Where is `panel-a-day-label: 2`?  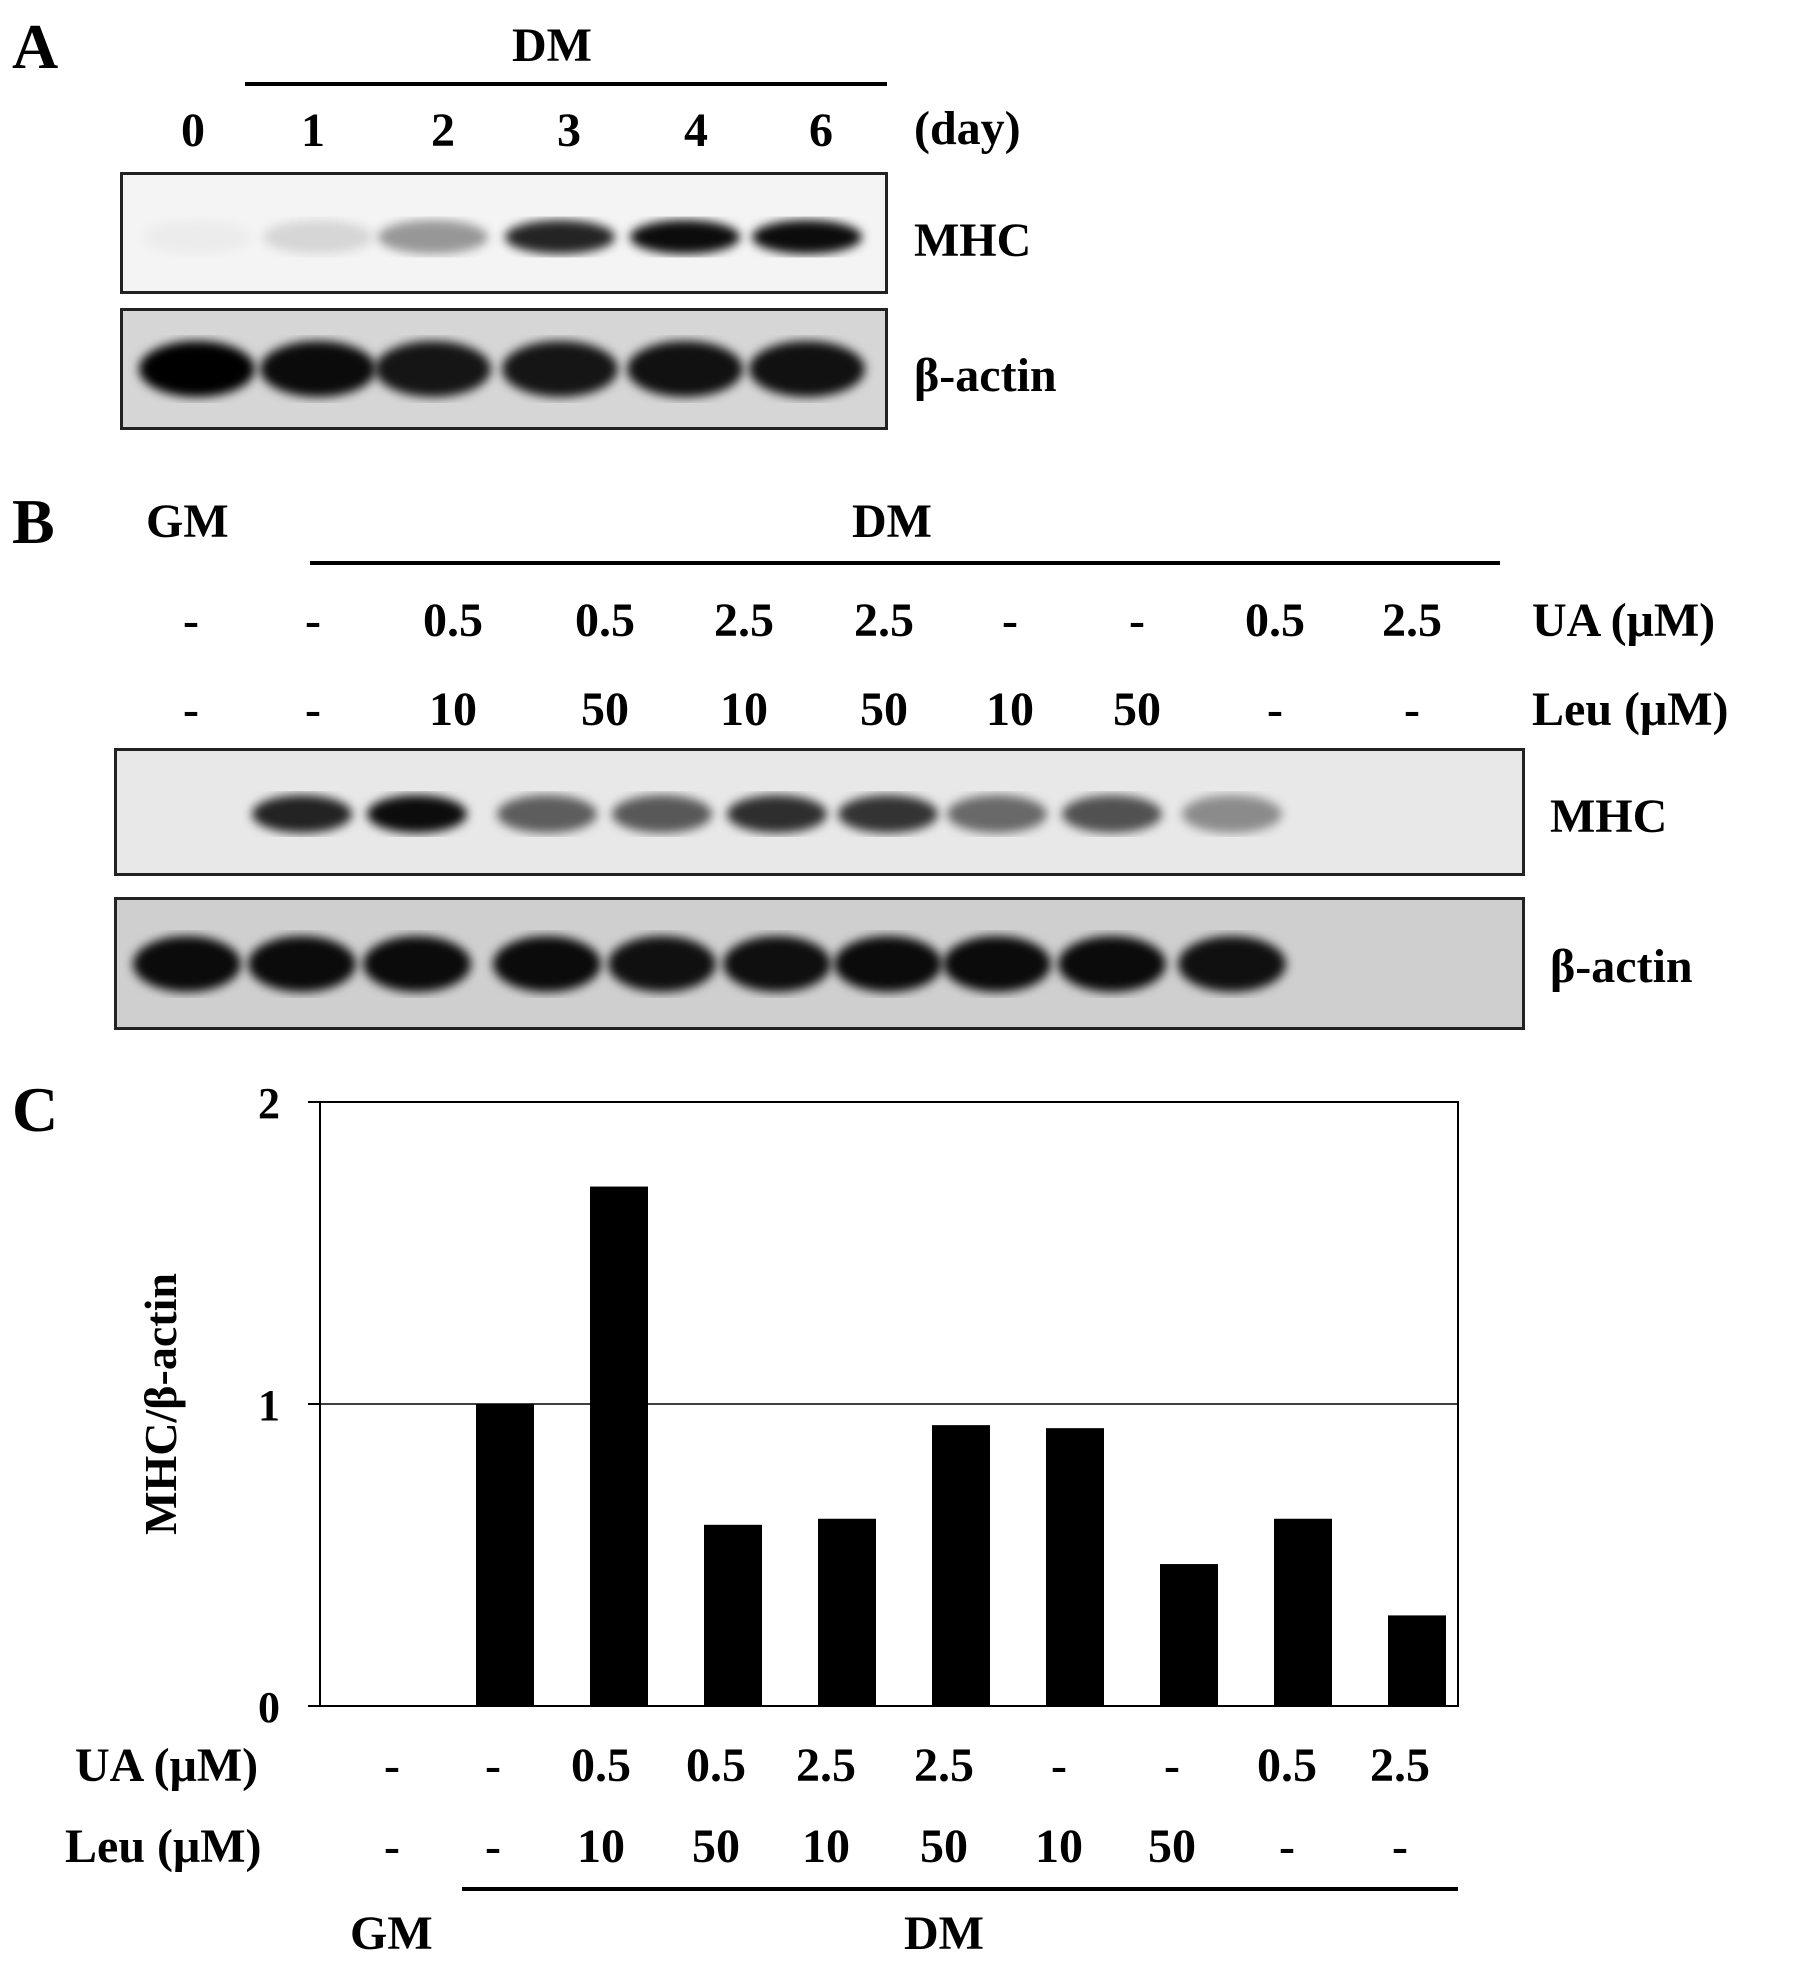 panel-a-day-label: 2 is located at coordinates (443, 130).